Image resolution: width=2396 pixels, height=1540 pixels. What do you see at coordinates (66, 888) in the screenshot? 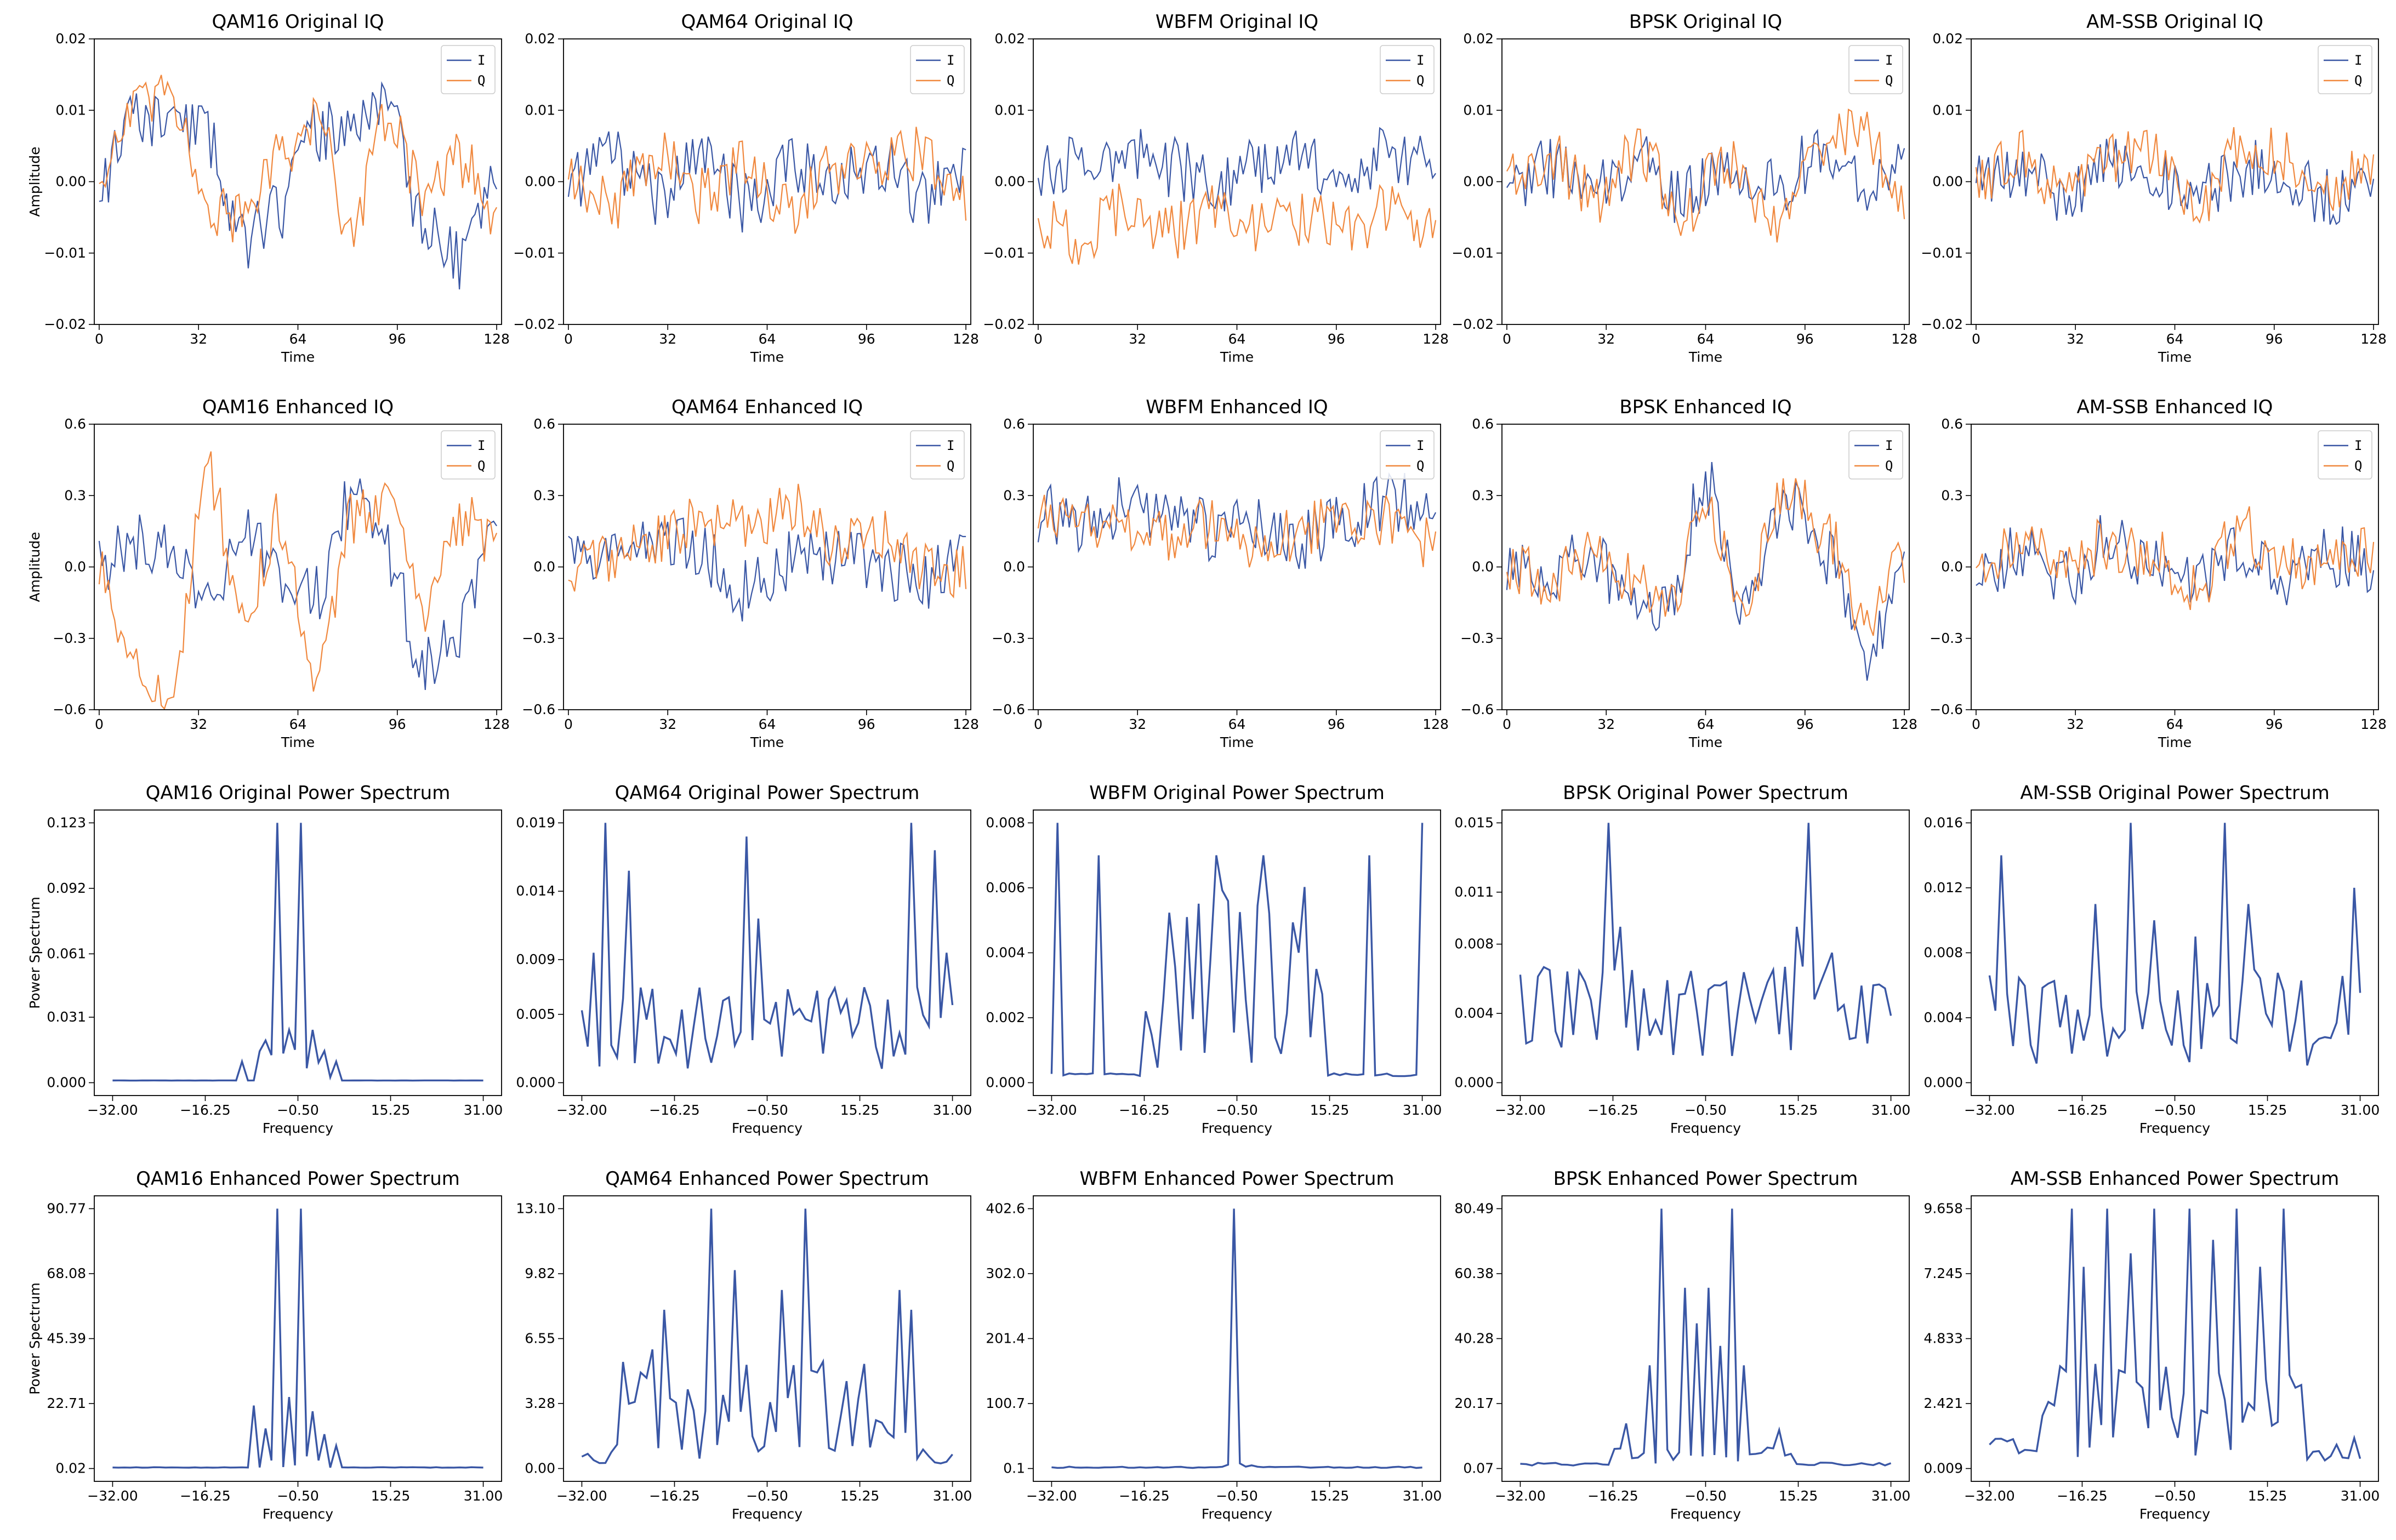
I see `y-tick-label: 0.092` at bounding box center [66, 888].